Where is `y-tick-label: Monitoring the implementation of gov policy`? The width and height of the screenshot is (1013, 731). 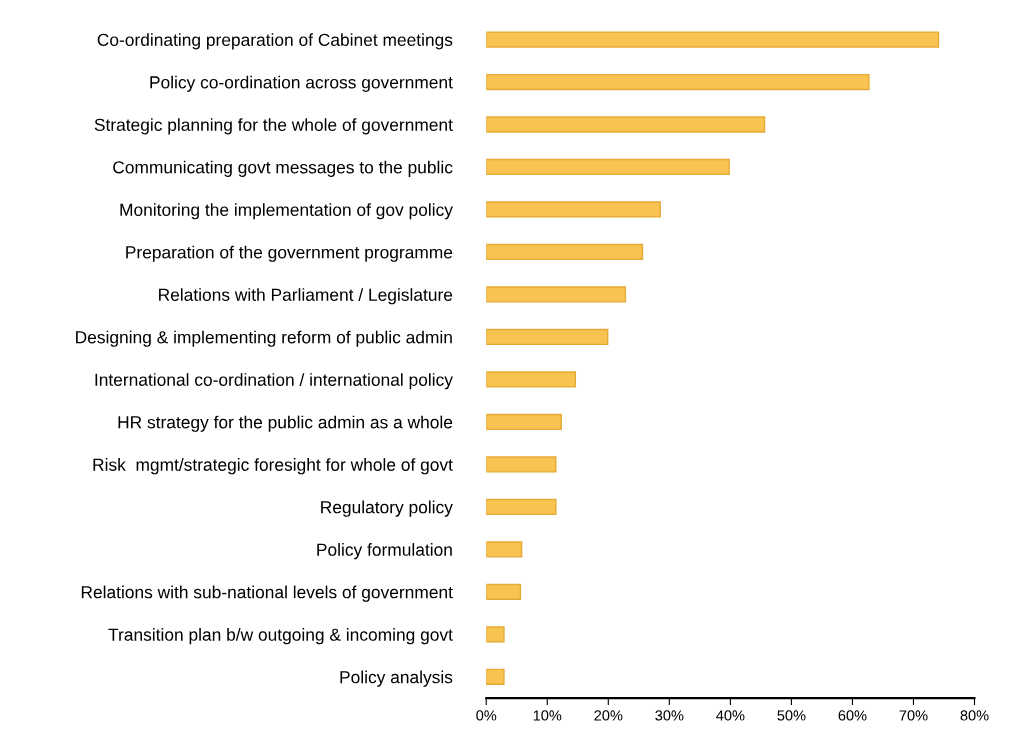 y-tick-label: Monitoring the implementation of gov policy is located at coordinates (286, 211).